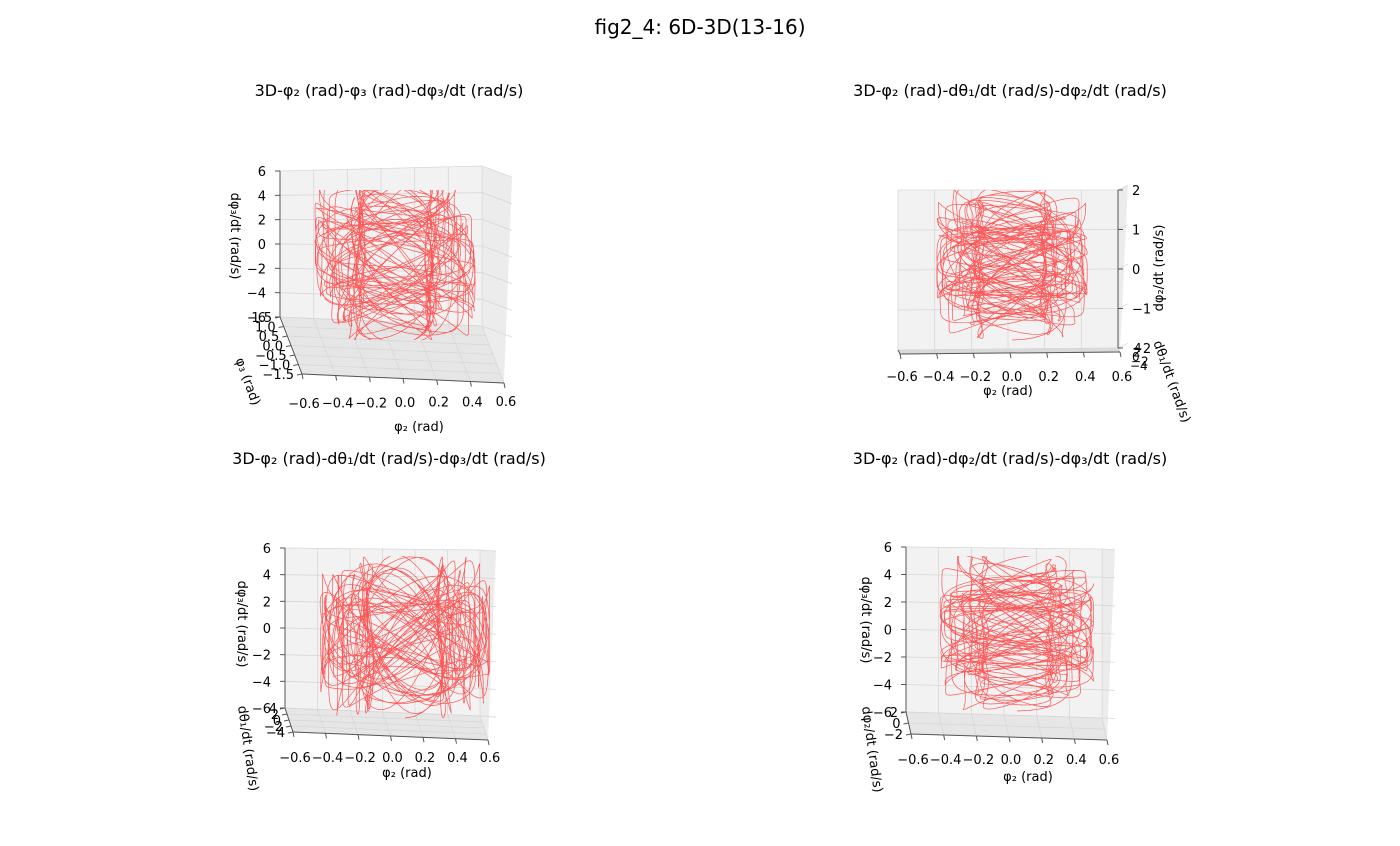 Image resolution: width=1400 pixels, height=846 pixels. Describe the element at coordinates (1136, 231) in the screenshot. I see `z-tick-label: 1` at that location.